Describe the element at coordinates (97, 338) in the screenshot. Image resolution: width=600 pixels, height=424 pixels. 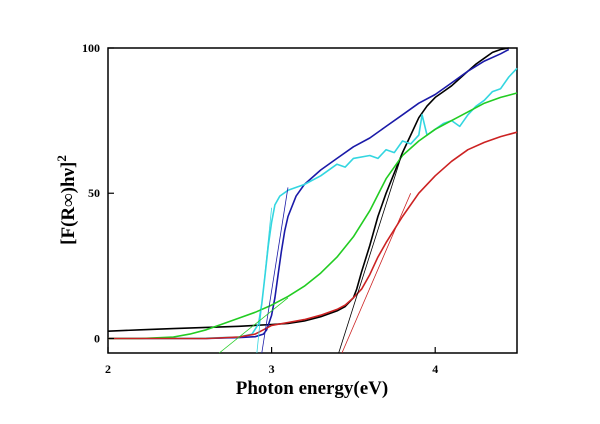
I see `y-tick-label: 0` at that location.